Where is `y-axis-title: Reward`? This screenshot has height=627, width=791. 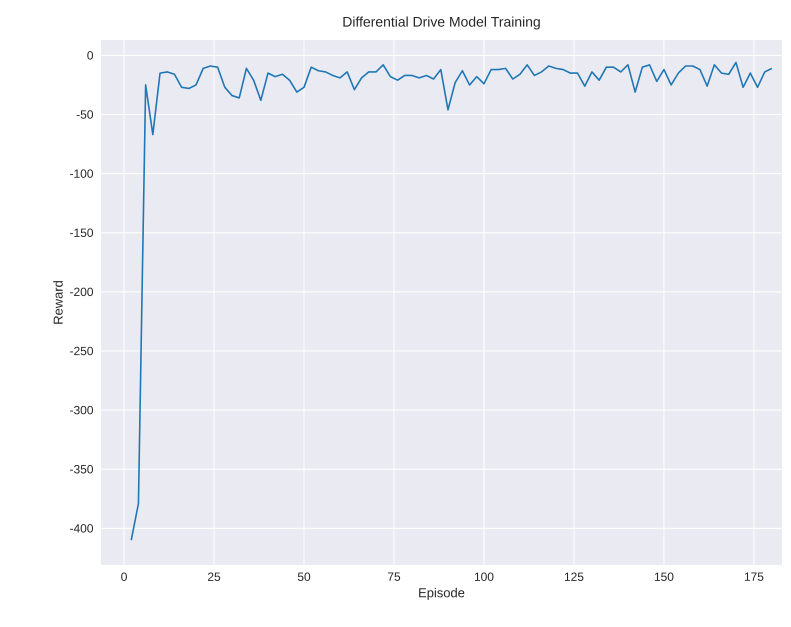
y-axis-title: Reward is located at coordinates (58, 302).